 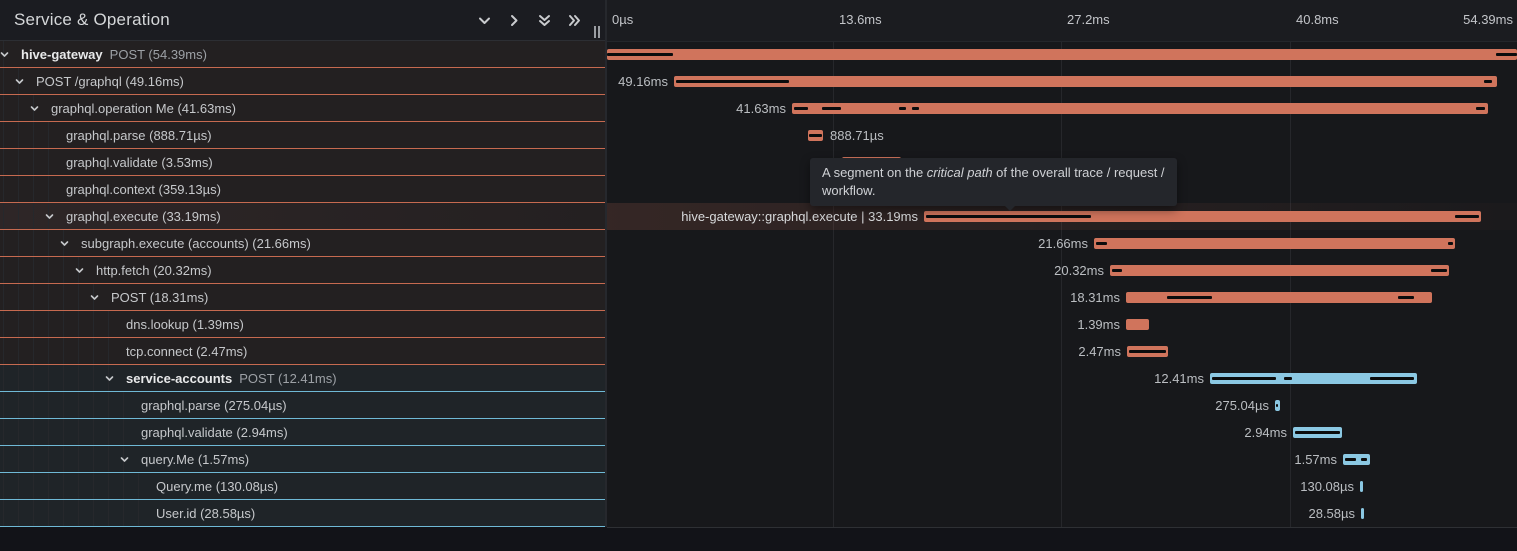 What do you see at coordinates (514, 20) in the screenshot?
I see `expand-one-icon` at bounding box center [514, 20].